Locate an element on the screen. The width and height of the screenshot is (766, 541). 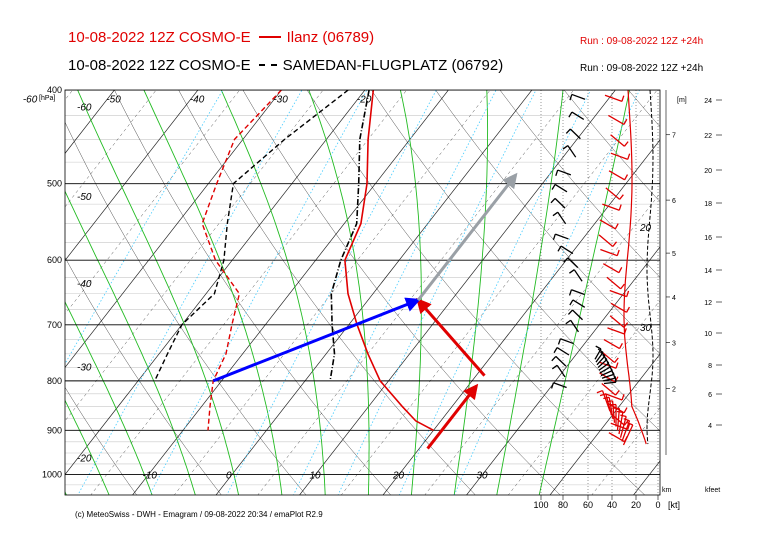
ilanz-dewpoint-line is located at coordinates (241, 260).